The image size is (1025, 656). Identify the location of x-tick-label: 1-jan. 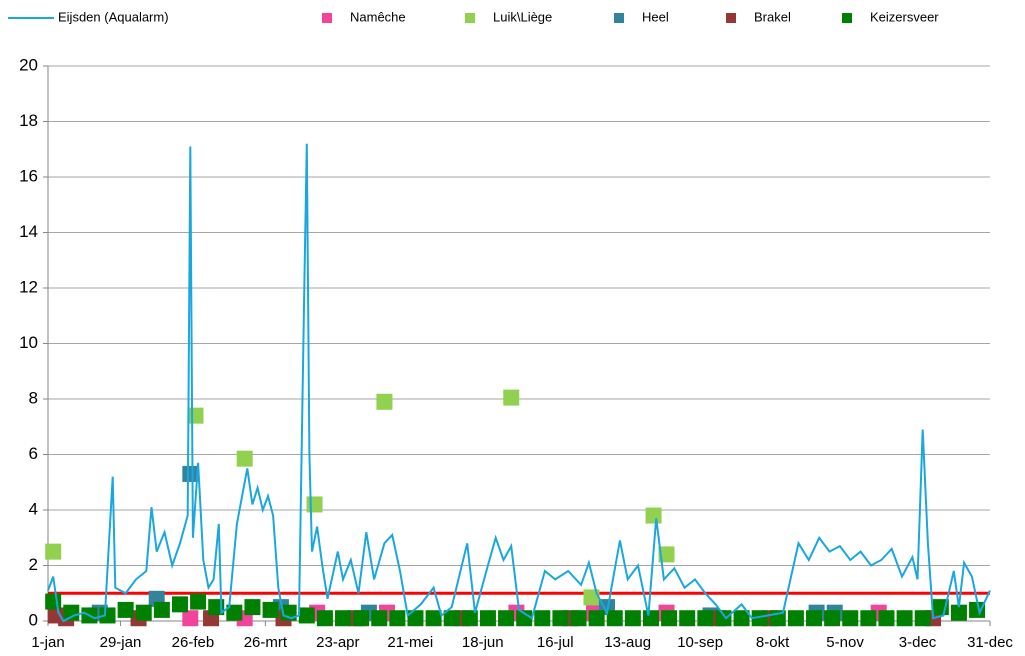
(47, 642).